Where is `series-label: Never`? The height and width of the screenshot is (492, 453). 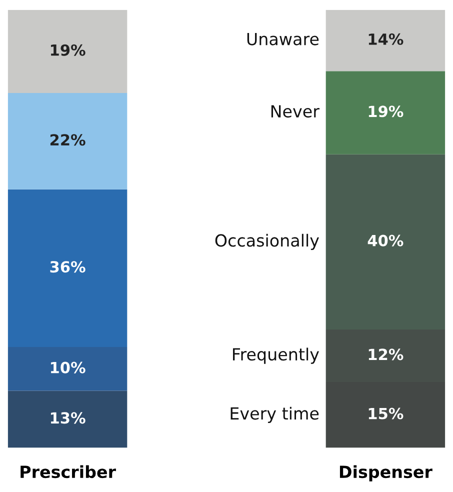 series-label: Never is located at coordinates (295, 111).